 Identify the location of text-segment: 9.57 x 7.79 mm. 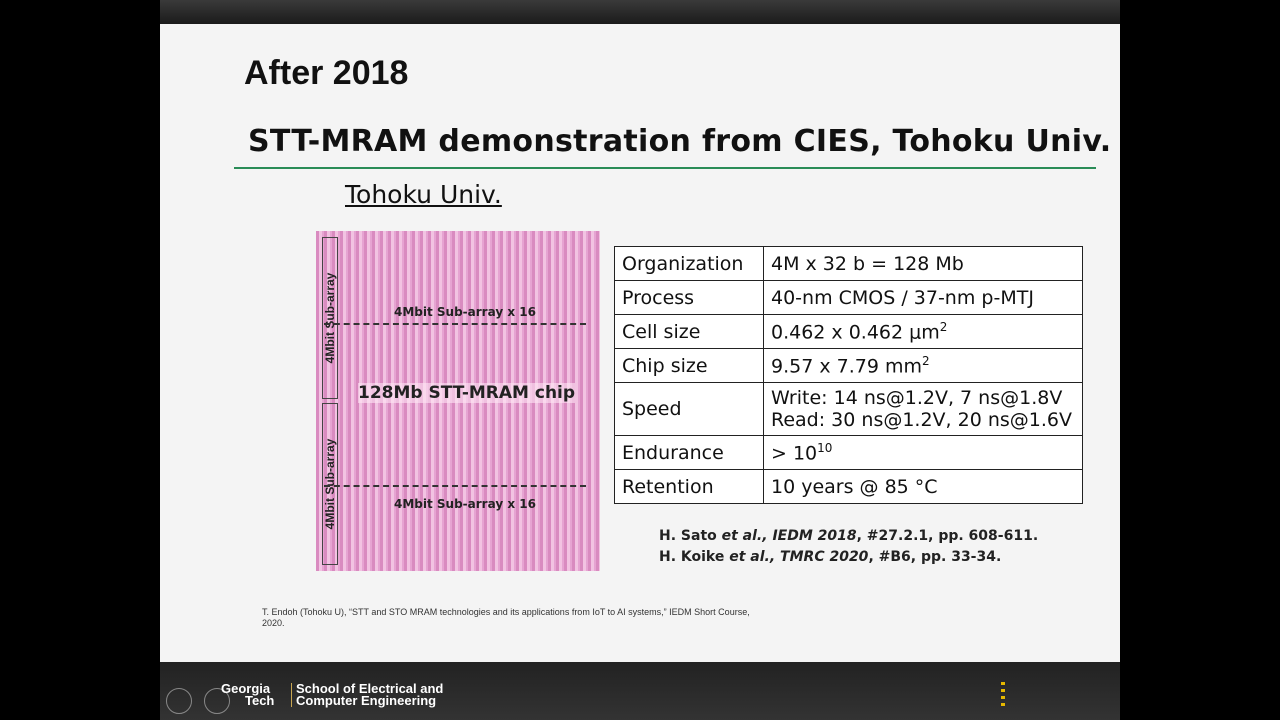
(846, 366).